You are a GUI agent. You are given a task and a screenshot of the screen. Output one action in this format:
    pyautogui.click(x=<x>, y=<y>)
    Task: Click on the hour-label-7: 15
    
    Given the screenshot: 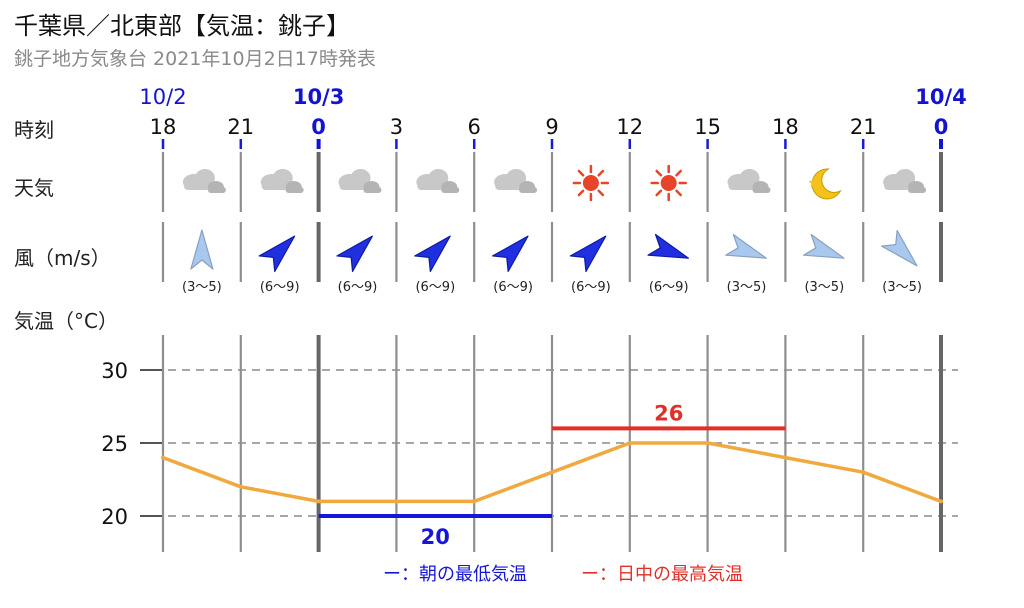 What is the action you would take?
    pyautogui.click(x=707, y=127)
    